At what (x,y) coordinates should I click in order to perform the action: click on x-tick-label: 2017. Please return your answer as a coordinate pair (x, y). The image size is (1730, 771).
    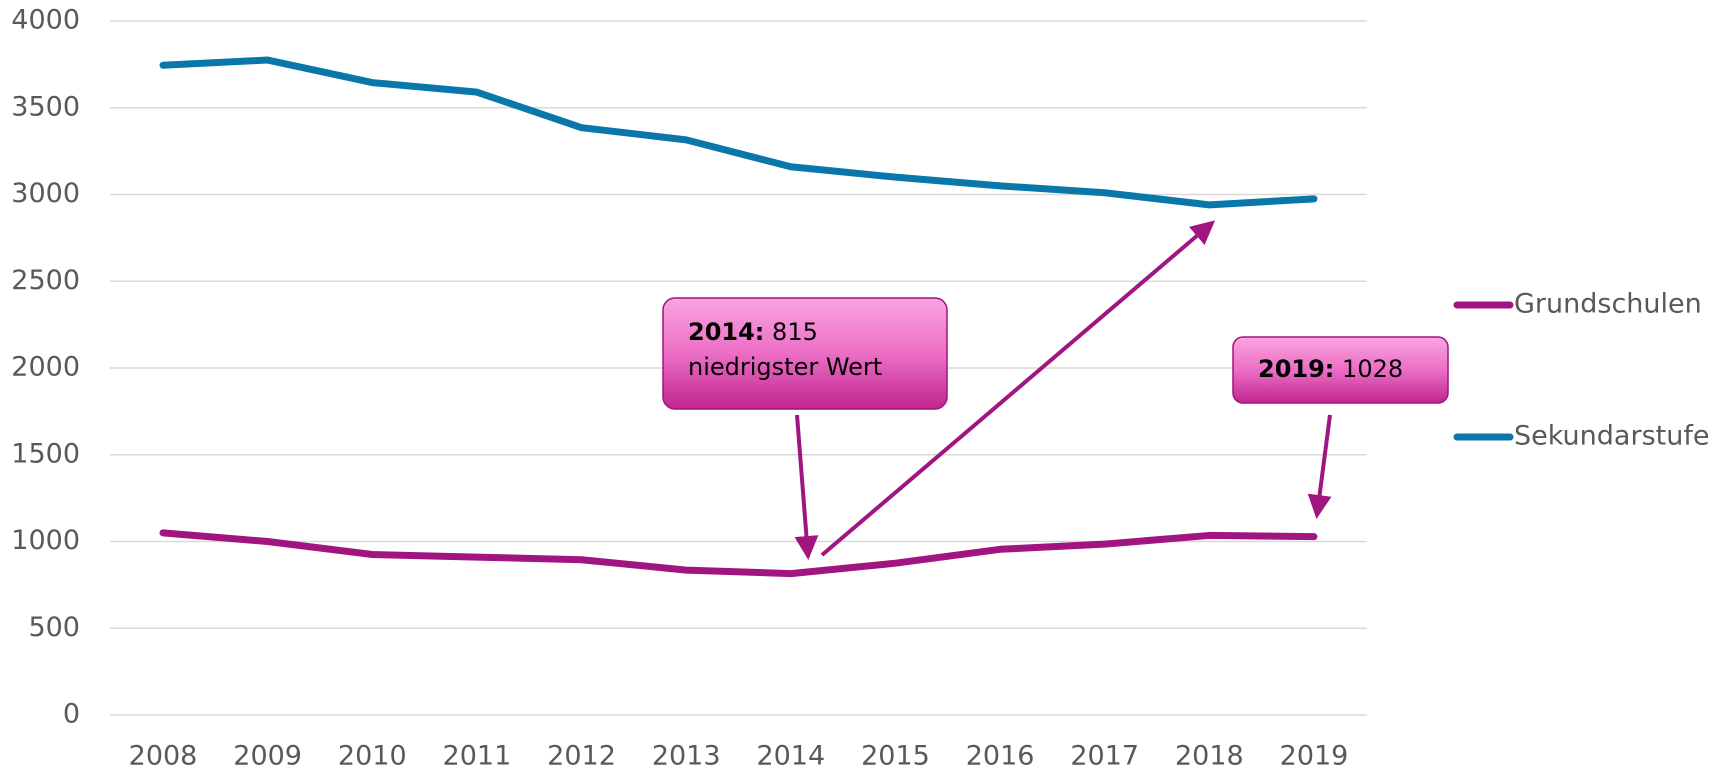
    Looking at the image, I should click on (1104, 756).